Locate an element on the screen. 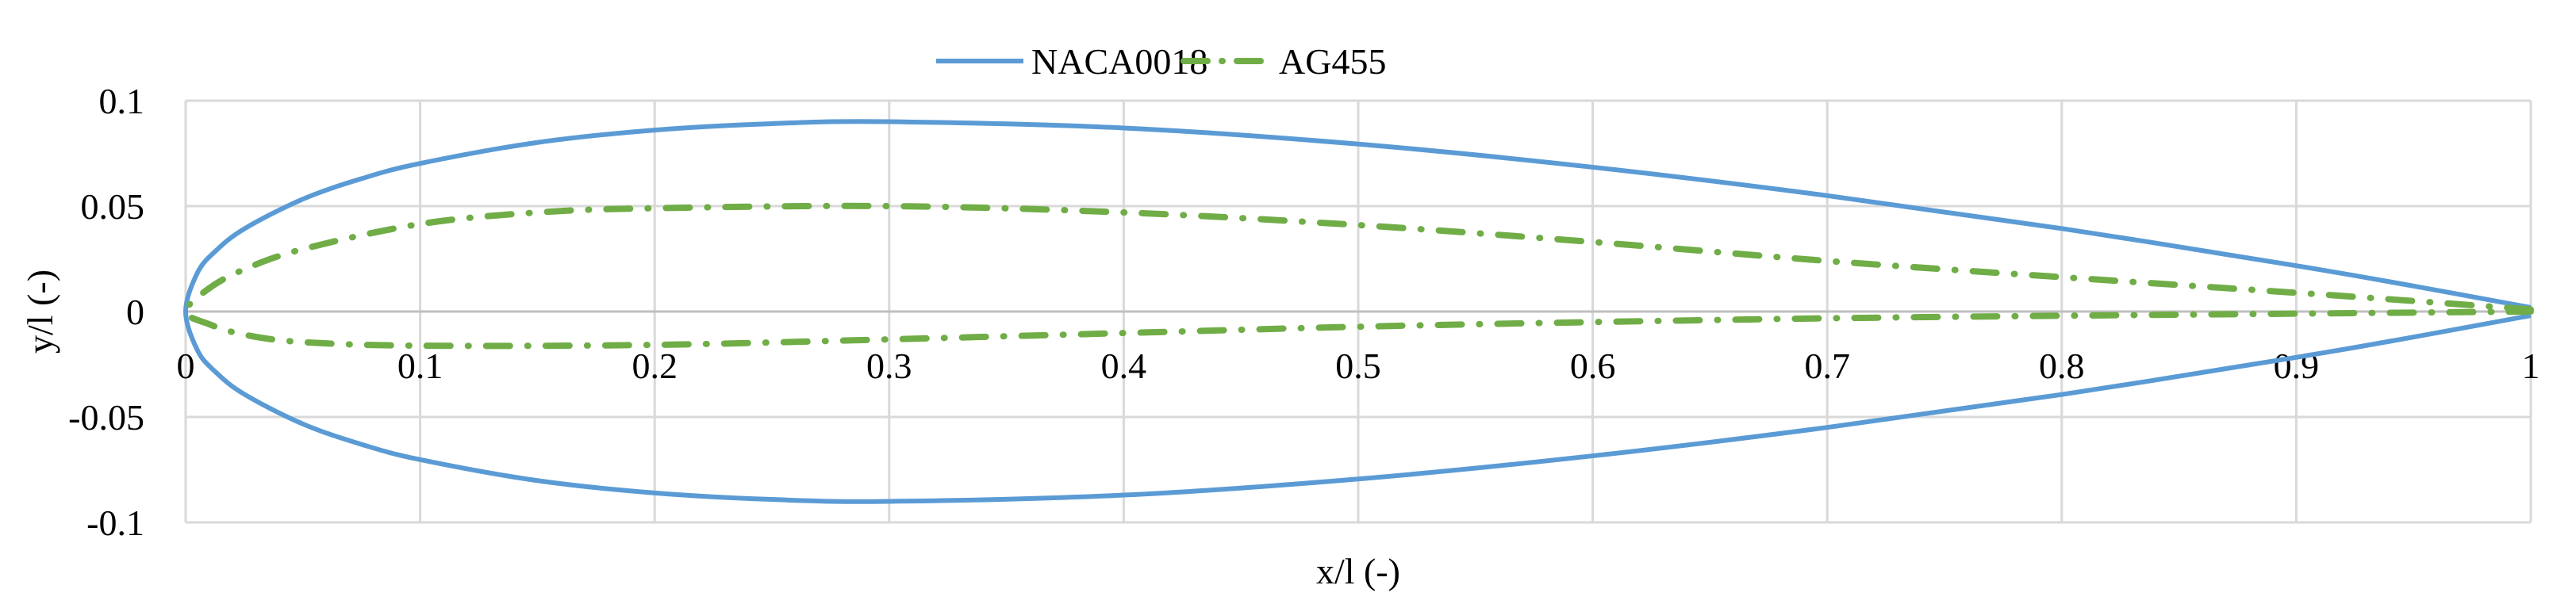 This screenshot has height=608, width=2576. x-tick-label: 0.1 is located at coordinates (420, 366).